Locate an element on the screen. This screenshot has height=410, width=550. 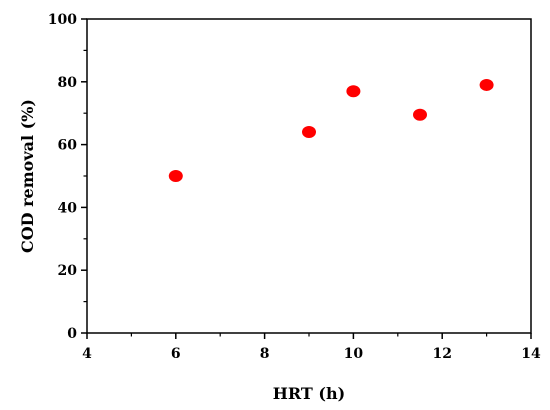
x-tick-label: 14 is located at coordinates (531, 354).